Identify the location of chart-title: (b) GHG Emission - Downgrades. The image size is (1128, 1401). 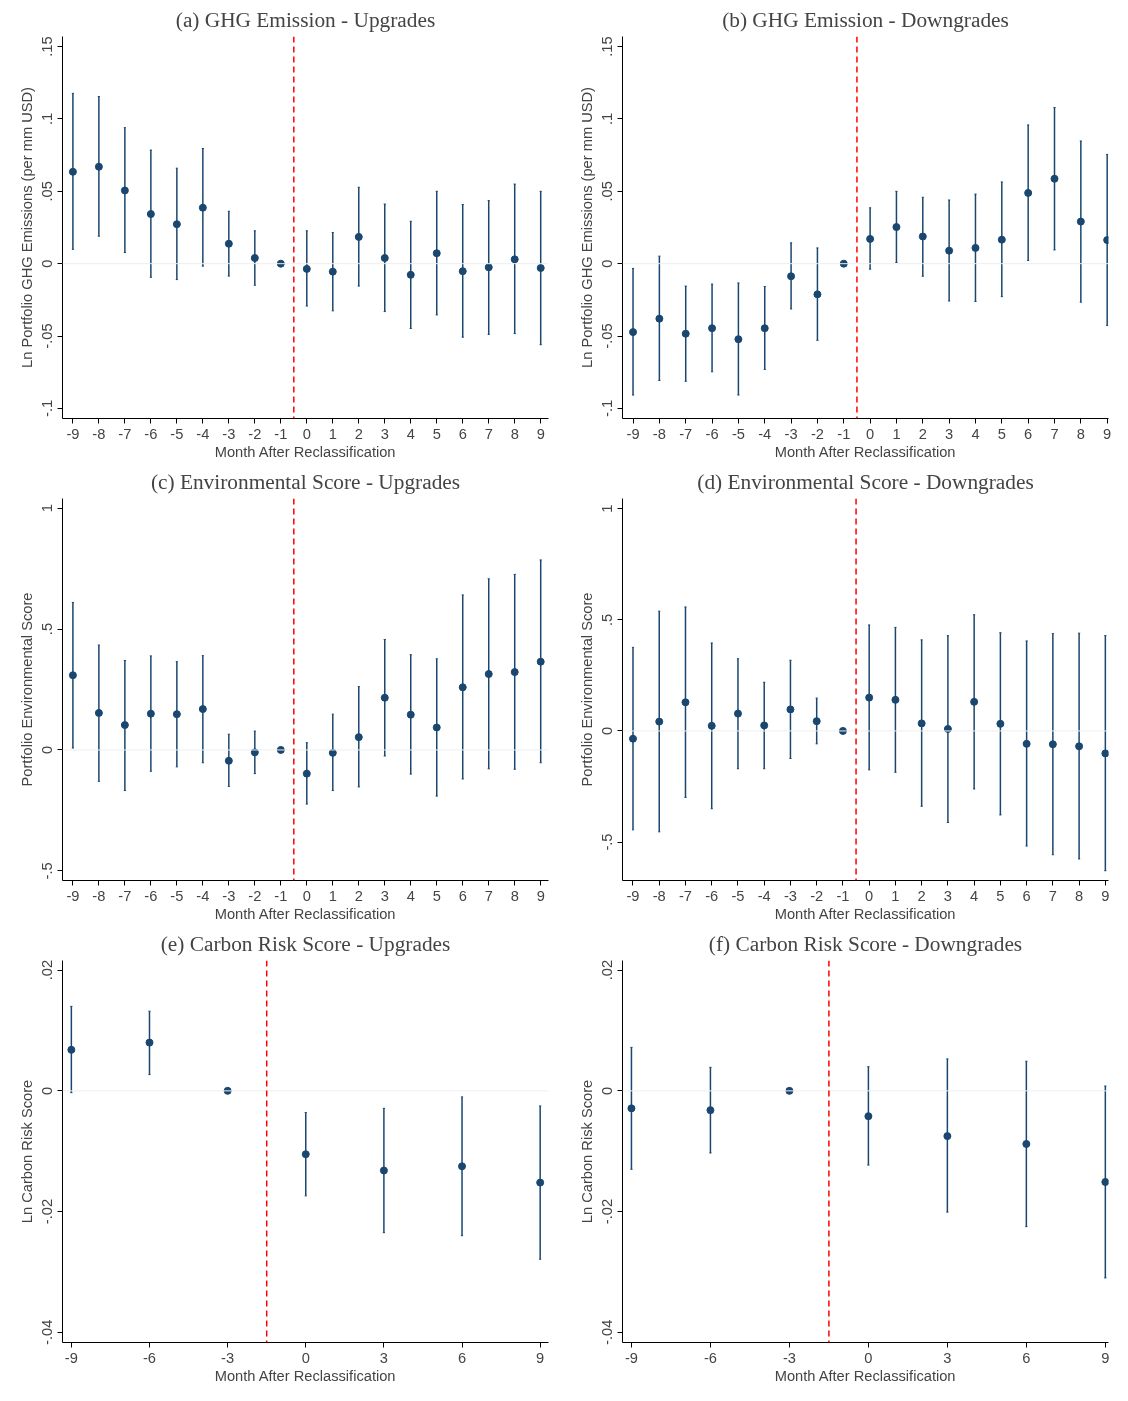
(865, 19).